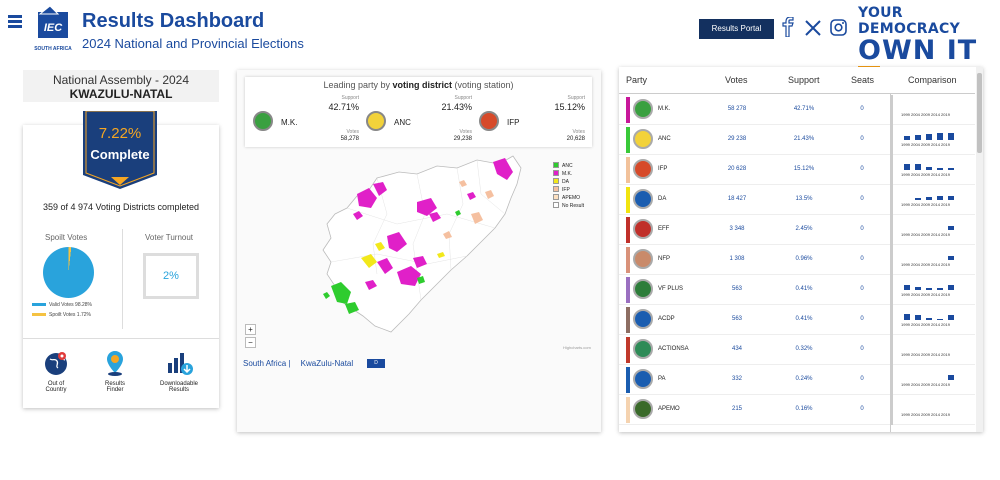 This screenshot has width=1000, height=480. Describe the element at coordinates (804, 349) in the screenshot. I see `party-support: 0.32%` at that location.